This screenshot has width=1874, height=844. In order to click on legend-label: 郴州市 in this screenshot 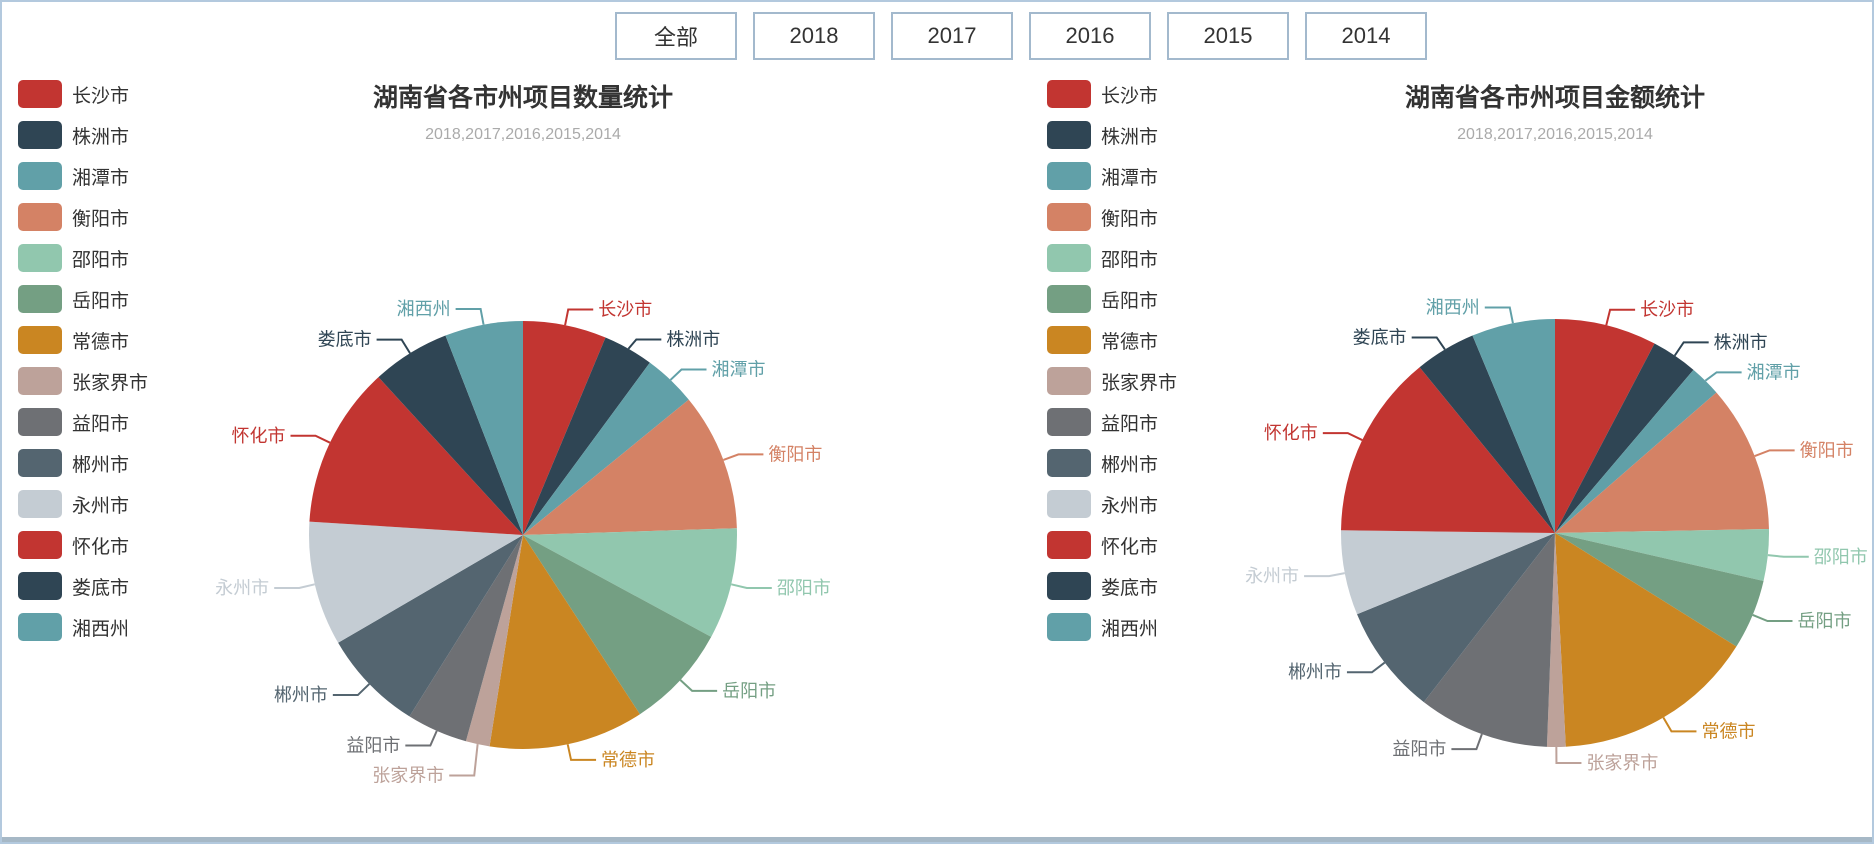, I will do `click(101, 465)`.